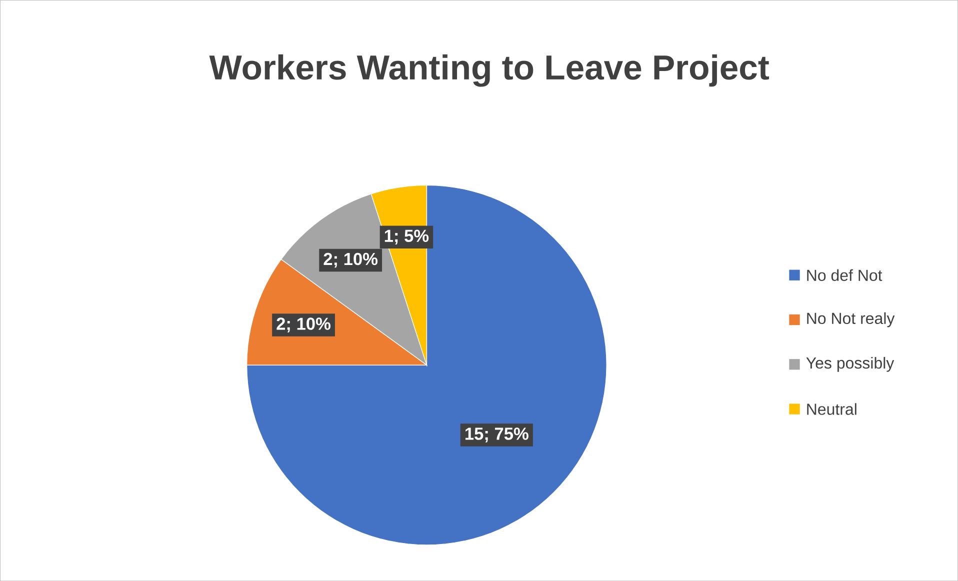 The width and height of the screenshot is (958, 581). I want to click on legend-label: No Not realy, so click(851, 320).